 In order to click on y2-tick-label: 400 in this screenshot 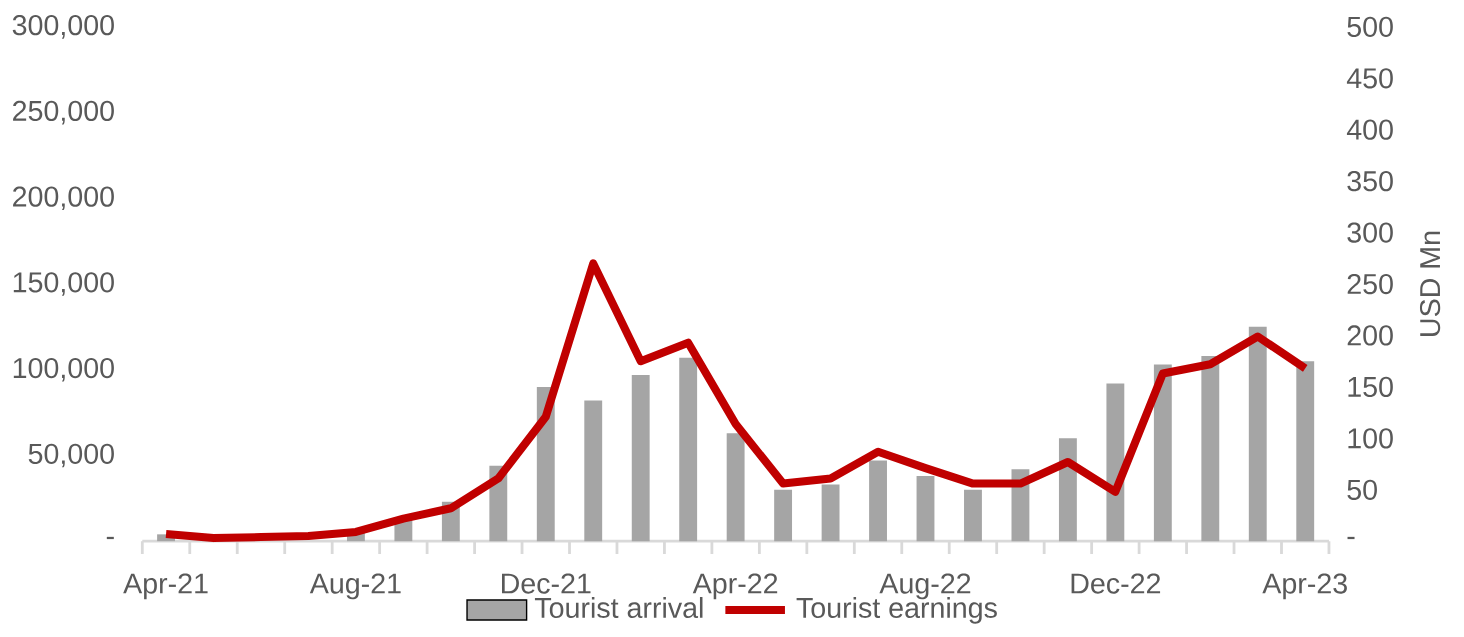, I will do `click(1369, 129)`.